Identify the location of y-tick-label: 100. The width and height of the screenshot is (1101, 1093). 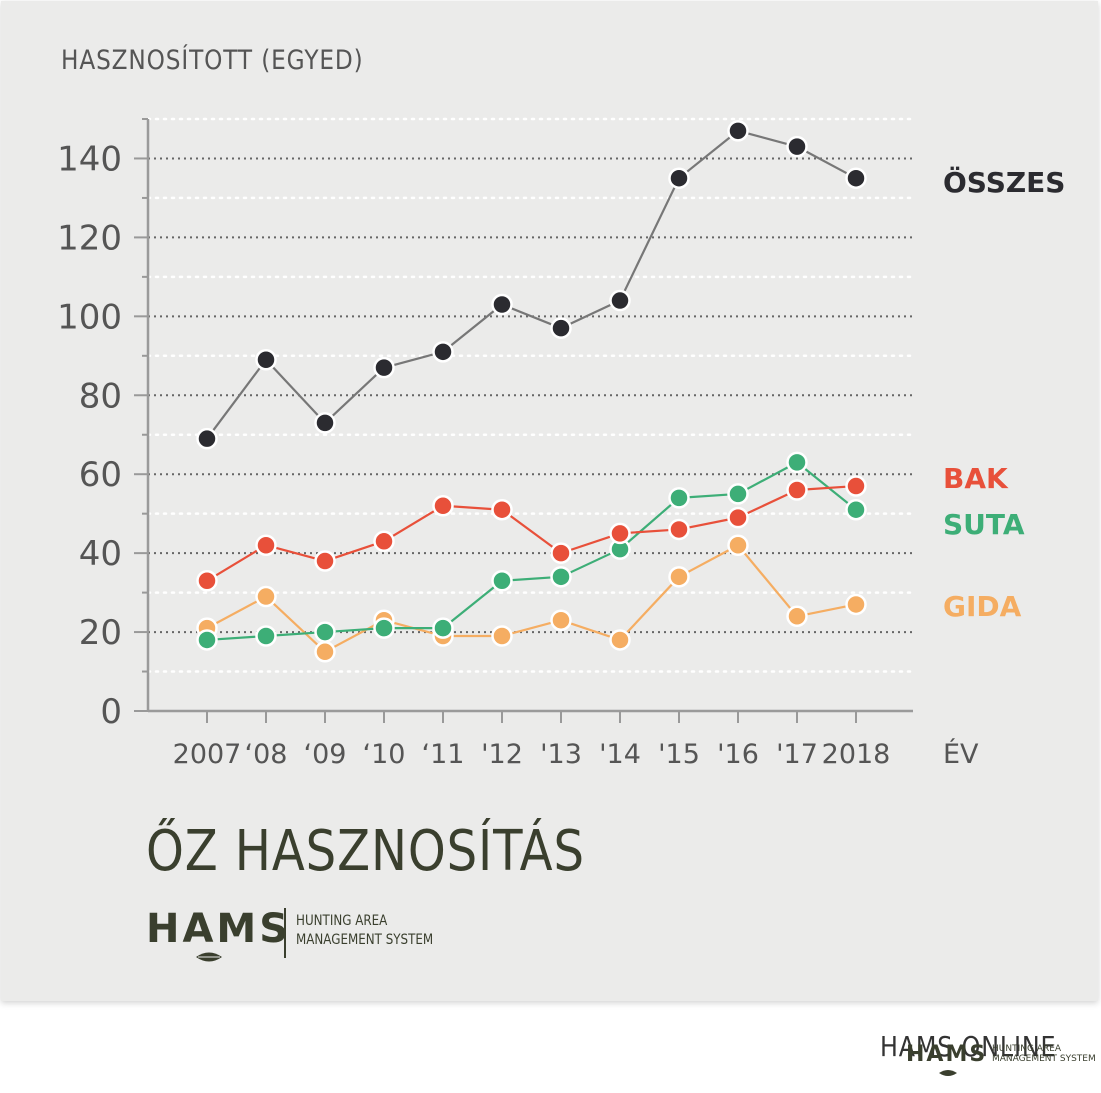
(89, 317).